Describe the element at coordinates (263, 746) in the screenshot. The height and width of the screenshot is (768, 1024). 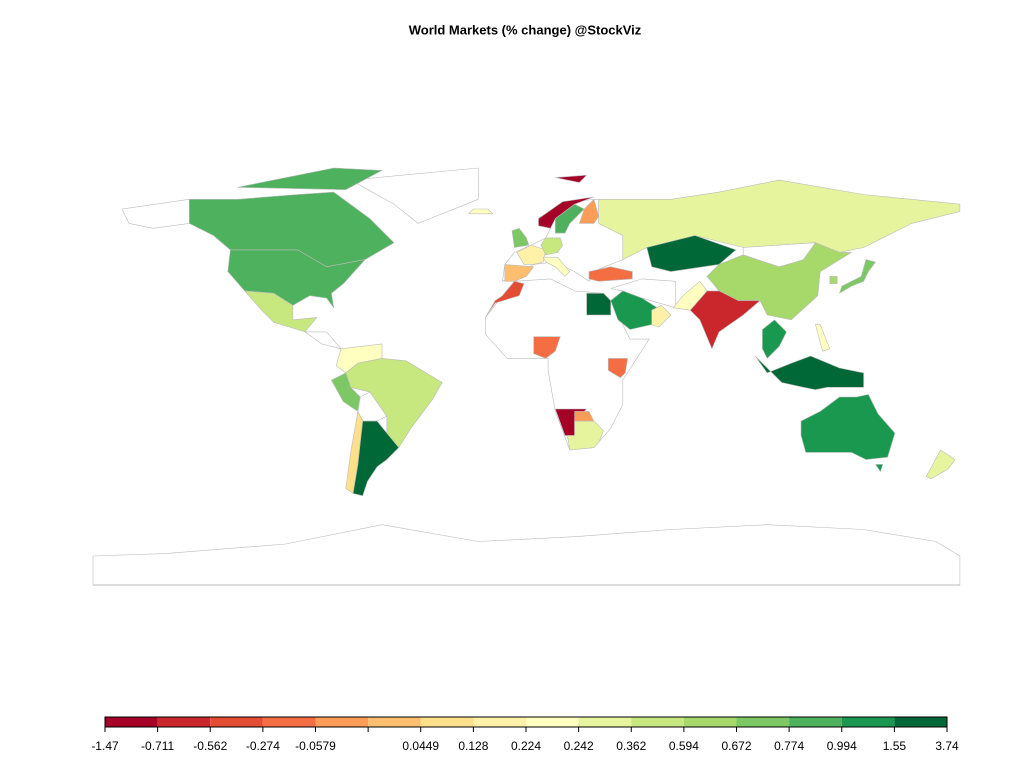
I see `legend-label: -0.274` at that location.